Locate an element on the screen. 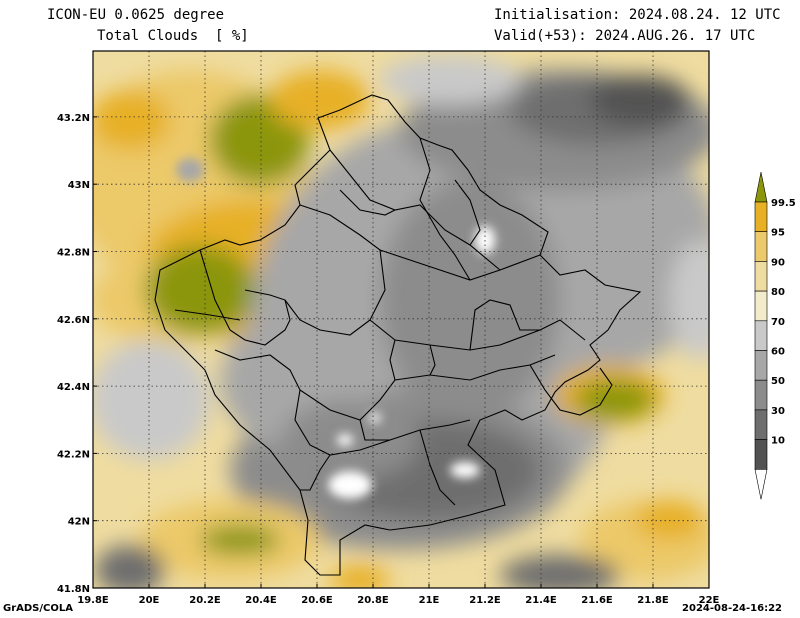  colorbar-level-label: 60 is located at coordinates (778, 352).